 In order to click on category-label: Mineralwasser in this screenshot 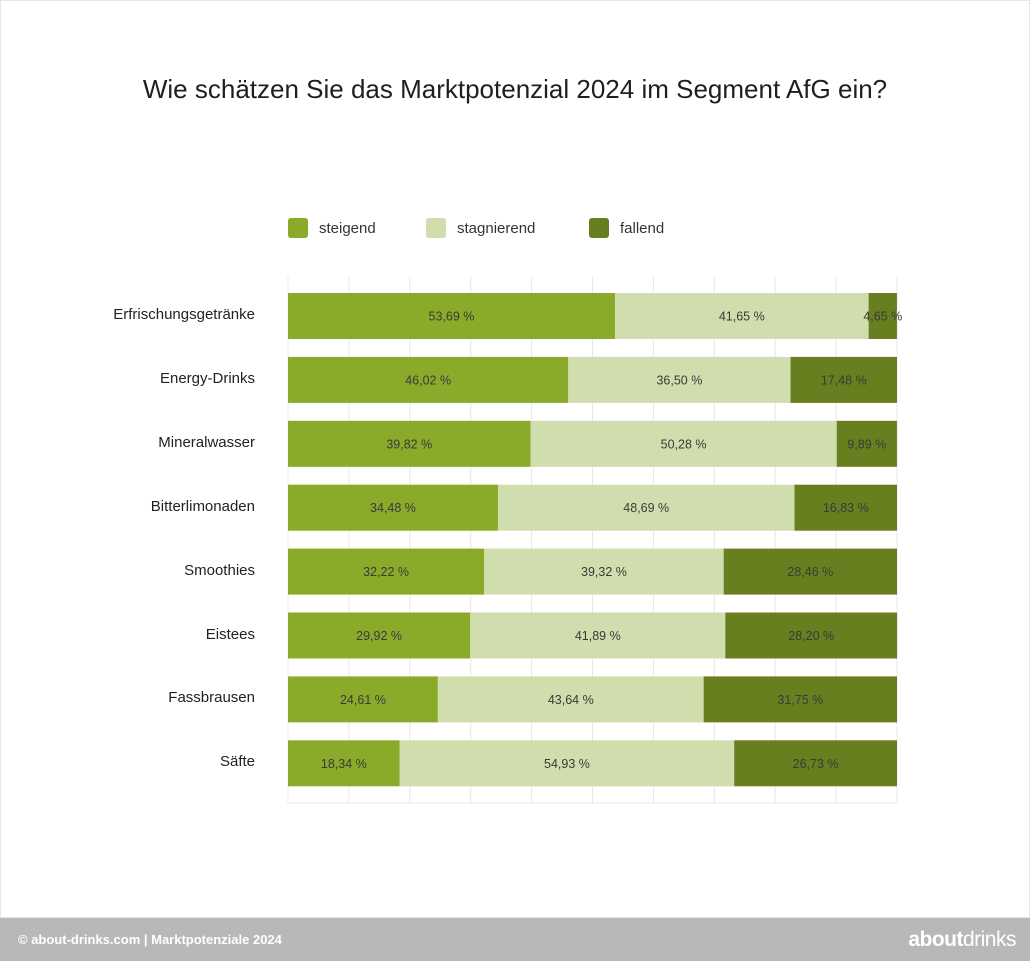, I will do `click(206, 442)`.